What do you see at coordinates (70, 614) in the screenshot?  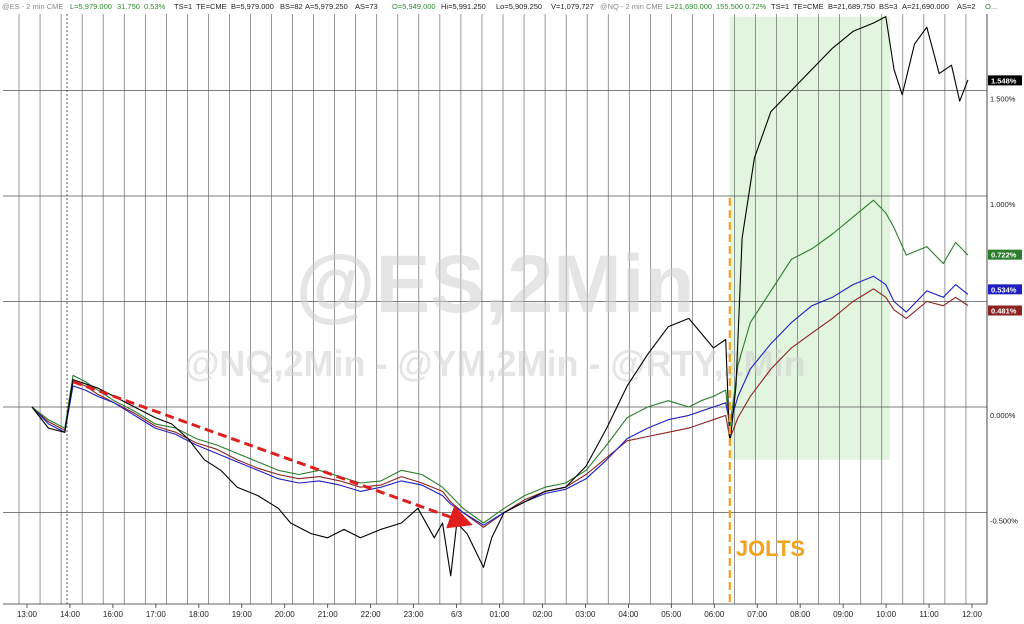 I see `x-tick-label: 14:00` at bounding box center [70, 614].